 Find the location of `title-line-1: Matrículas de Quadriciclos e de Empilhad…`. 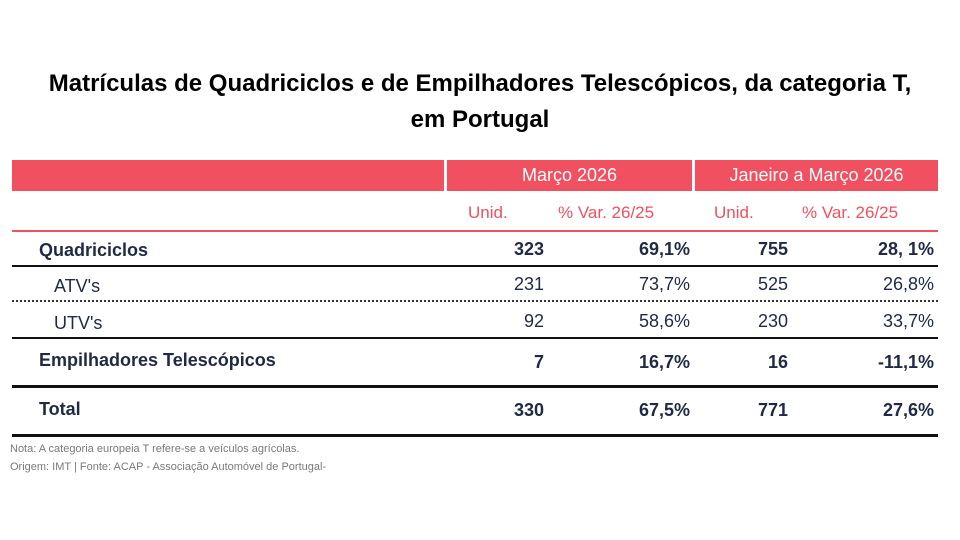

title-line-1: Matrículas de Quadriciclos e de Empilhad… is located at coordinates (480, 83).